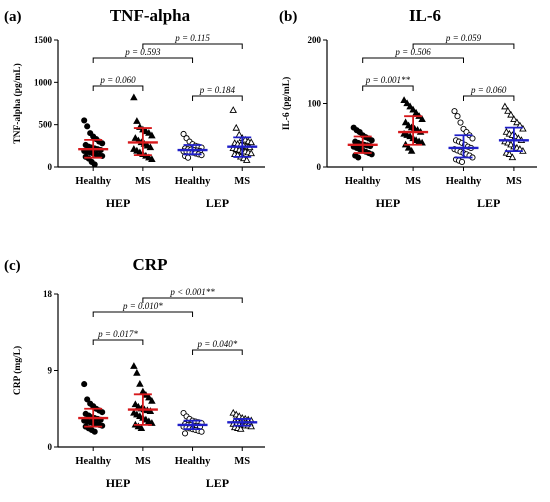  Describe the element at coordinates (315, 104) in the screenshot. I see `y-tick-label: 100` at that location.